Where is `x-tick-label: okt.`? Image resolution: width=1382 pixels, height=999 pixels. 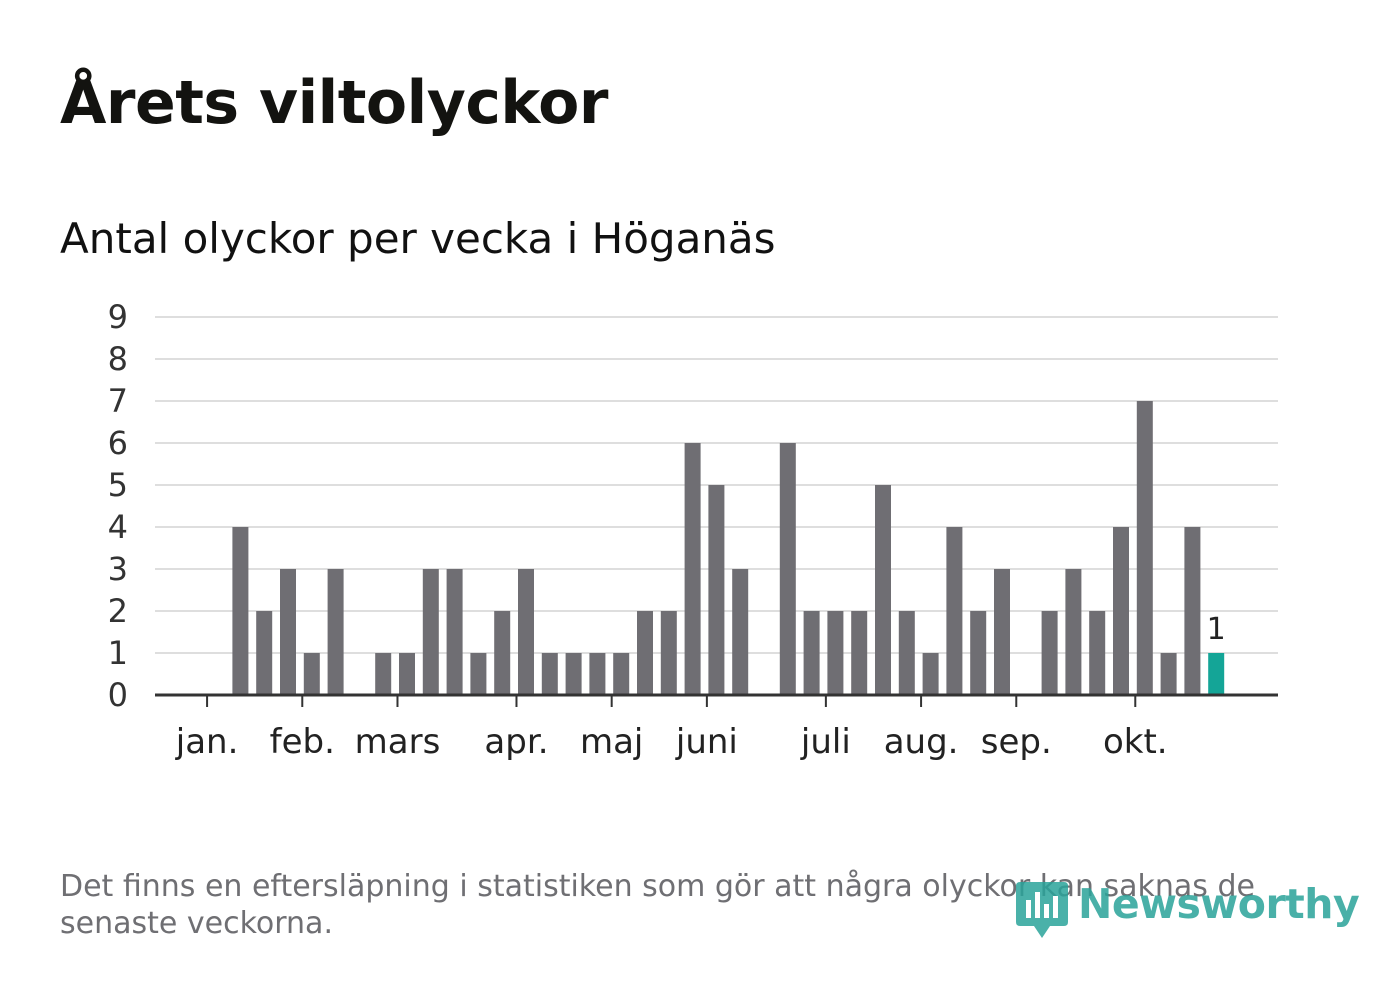 x-tick-label: okt. is located at coordinates (1135, 742).